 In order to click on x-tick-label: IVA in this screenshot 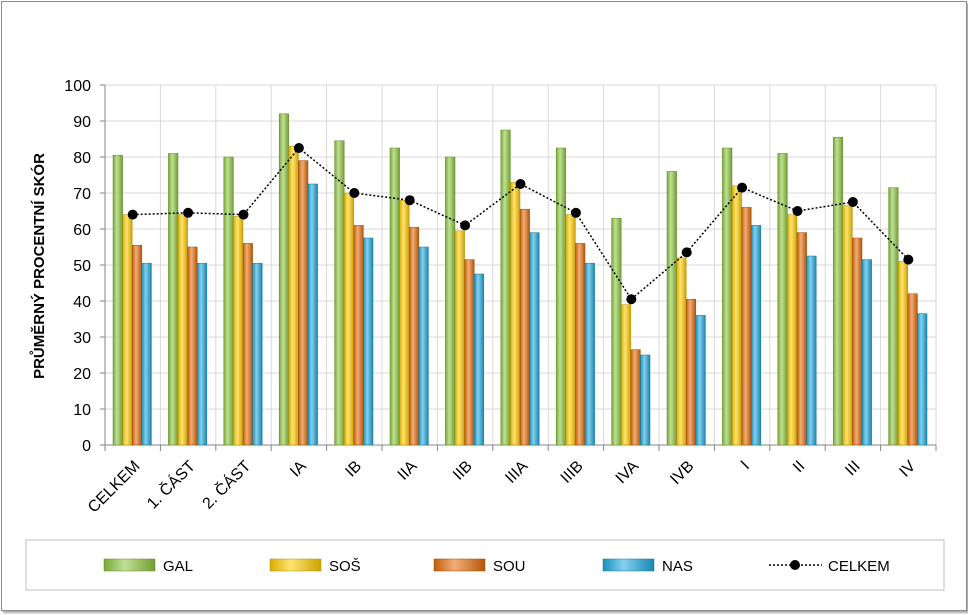, I will do `click(628, 473)`.